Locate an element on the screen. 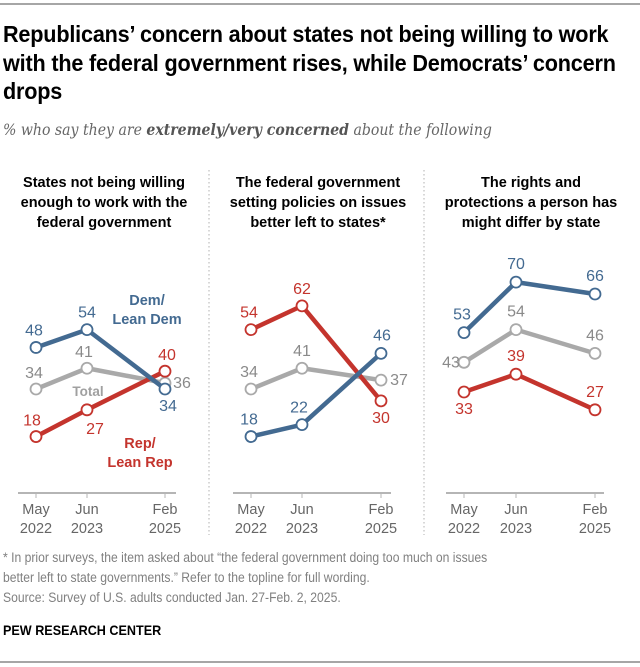 Image resolution: width=640 pixels, height=667 pixels. data-label-rep: 54 is located at coordinates (249, 313).